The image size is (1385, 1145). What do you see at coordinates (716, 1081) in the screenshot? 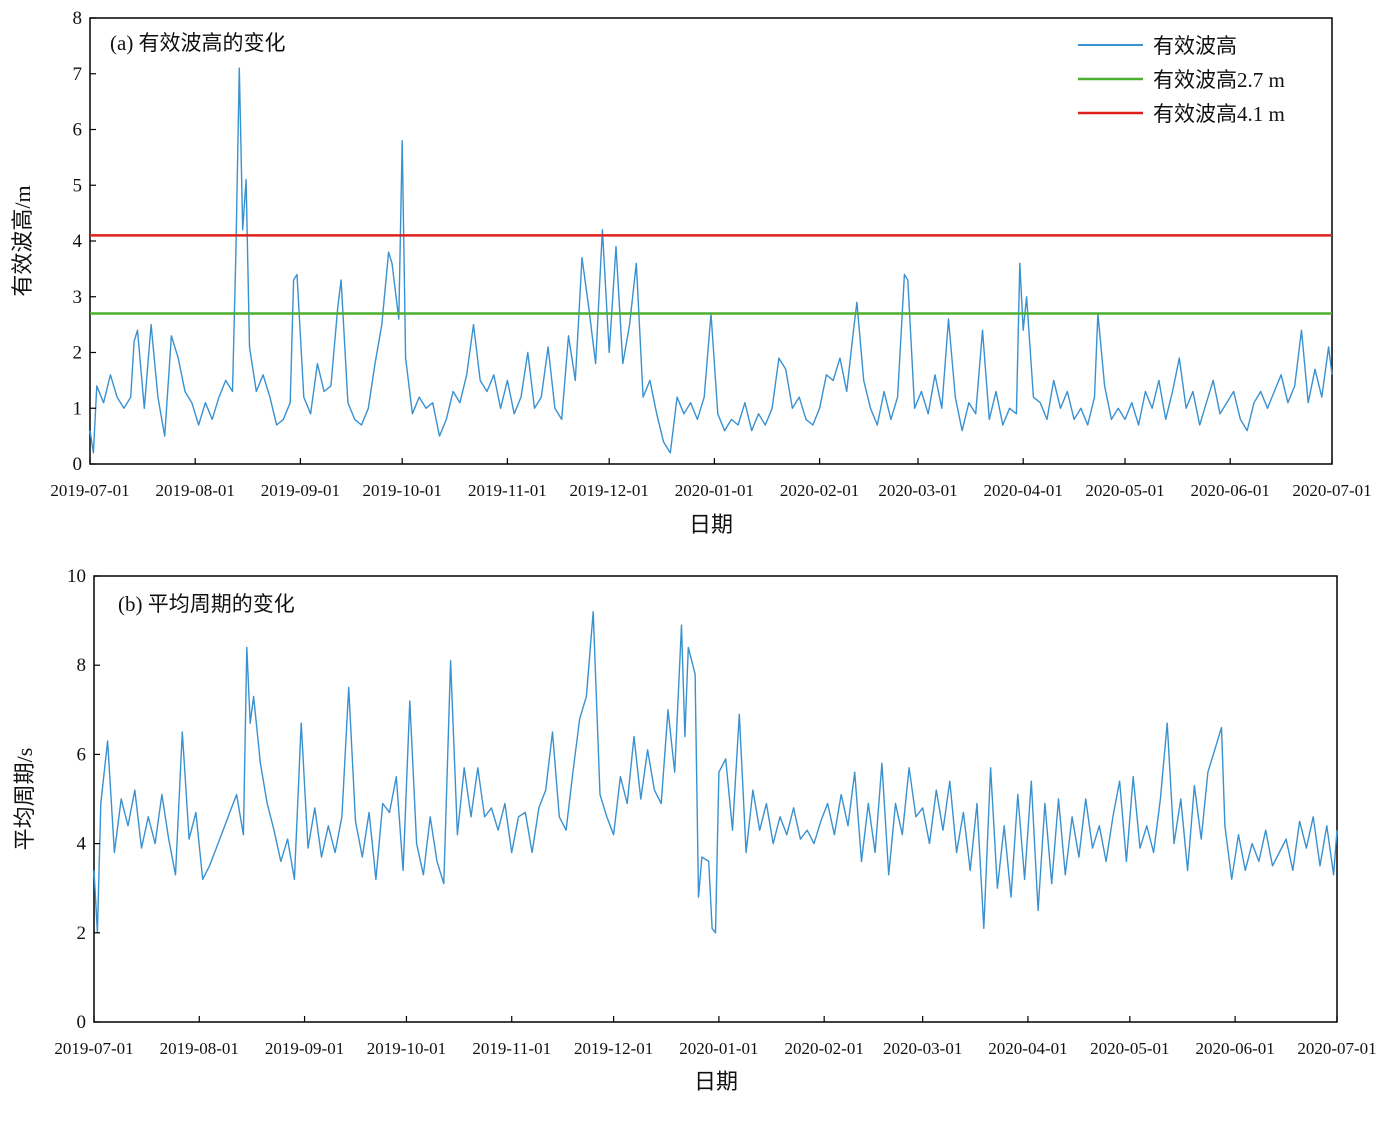
I see `panel-b-x-axis-label: 日期` at bounding box center [716, 1081].